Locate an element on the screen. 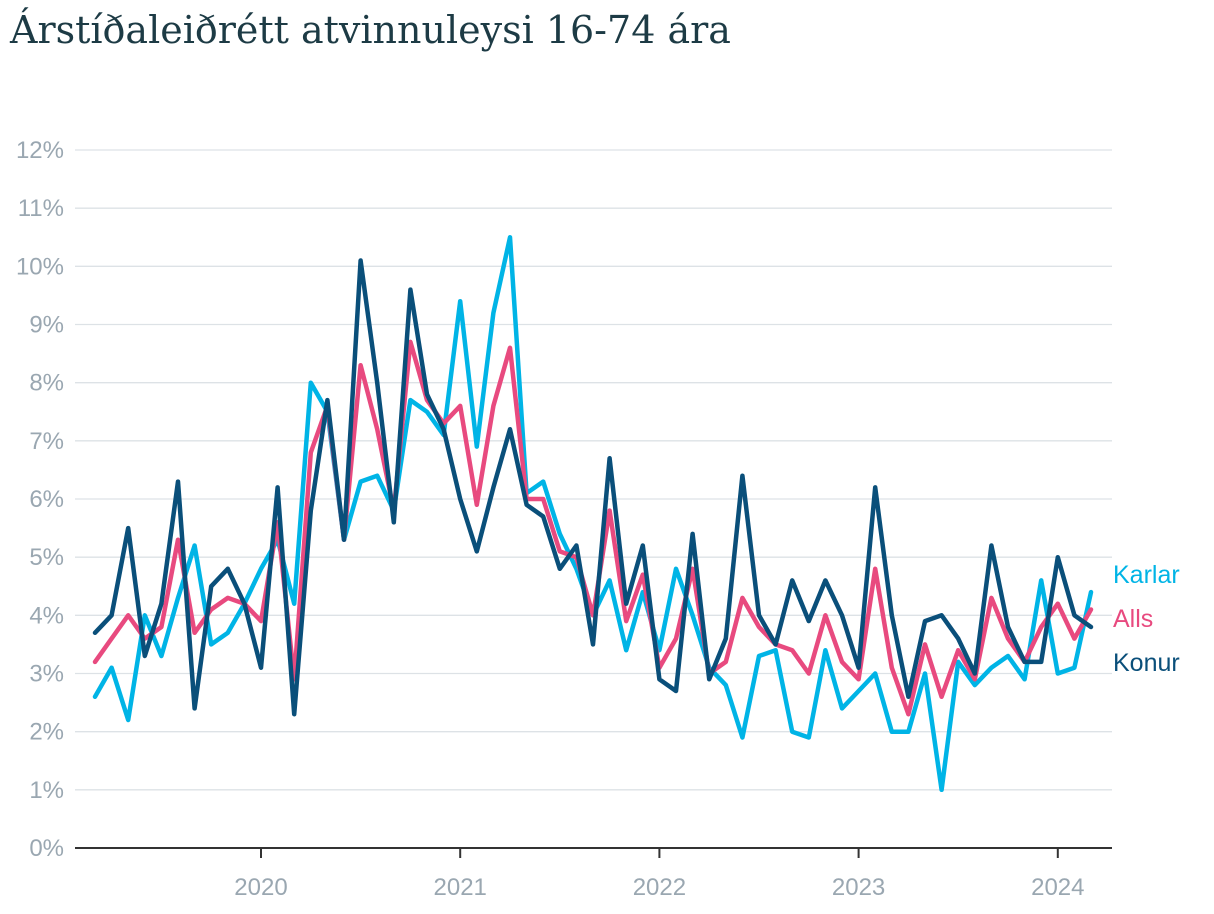  y-tick-label: 12% is located at coordinates (40, 150).